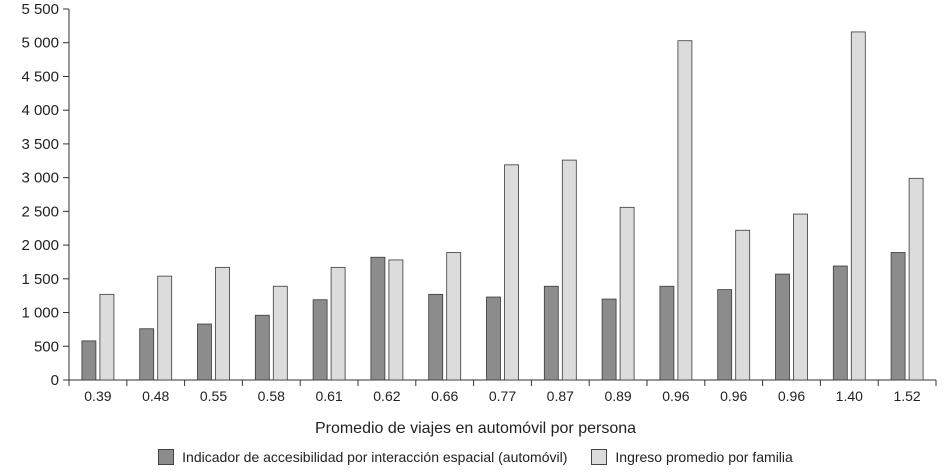  What do you see at coordinates (502, 396) in the screenshot?
I see `x-tick-label: 0.77` at bounding box center [502, 396].